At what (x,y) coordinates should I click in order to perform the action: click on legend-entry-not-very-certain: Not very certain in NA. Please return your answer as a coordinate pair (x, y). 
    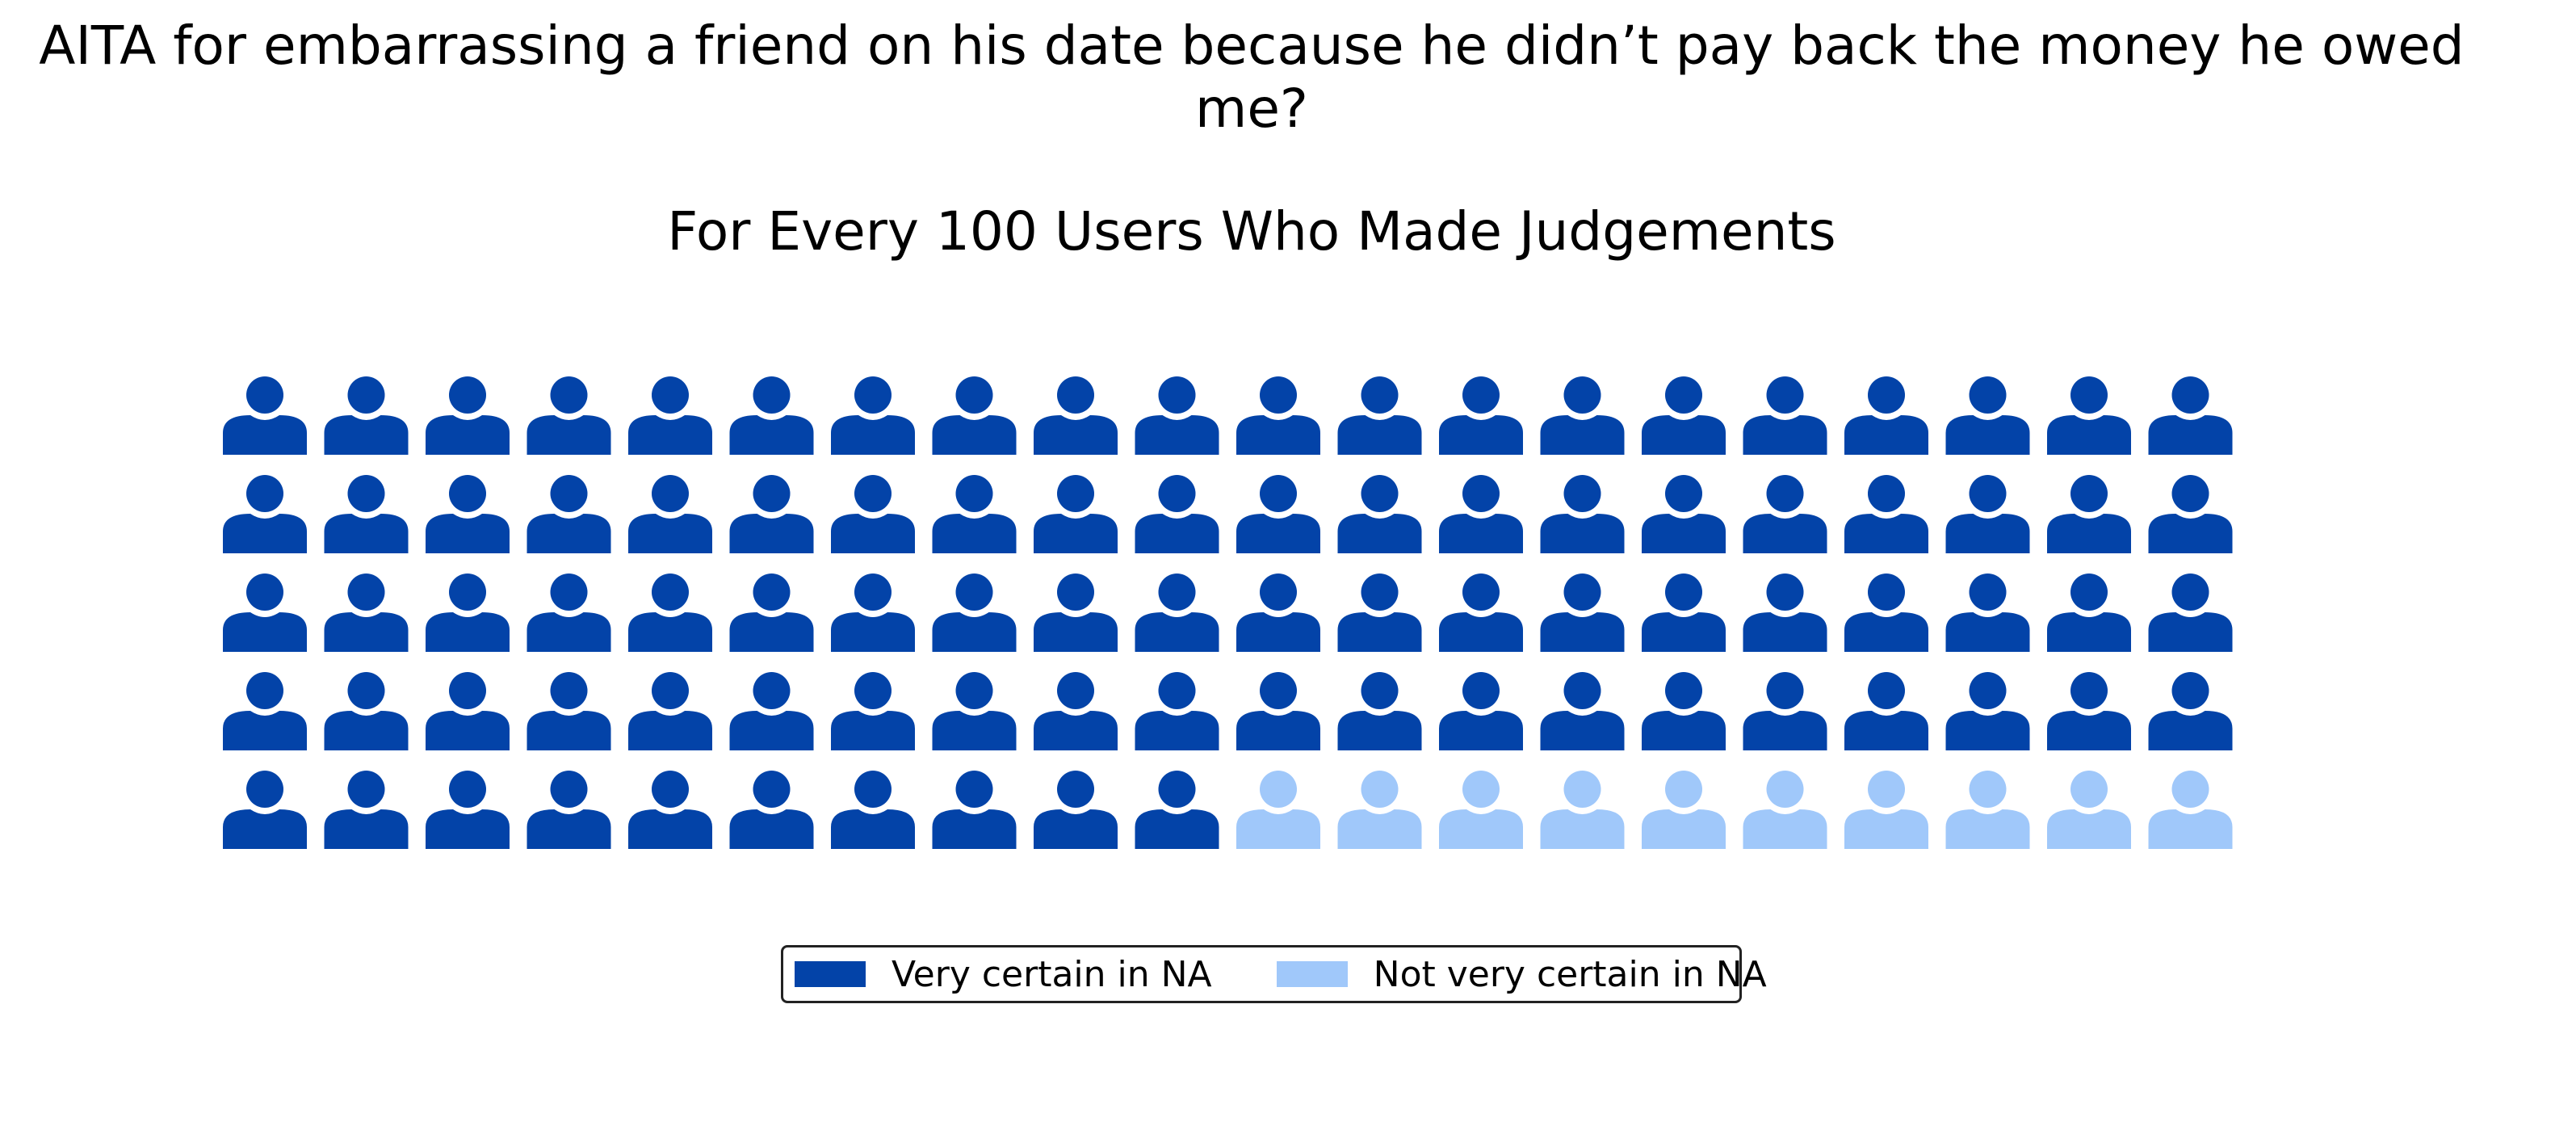
    Looking at the image, I should click on (1521, 974).